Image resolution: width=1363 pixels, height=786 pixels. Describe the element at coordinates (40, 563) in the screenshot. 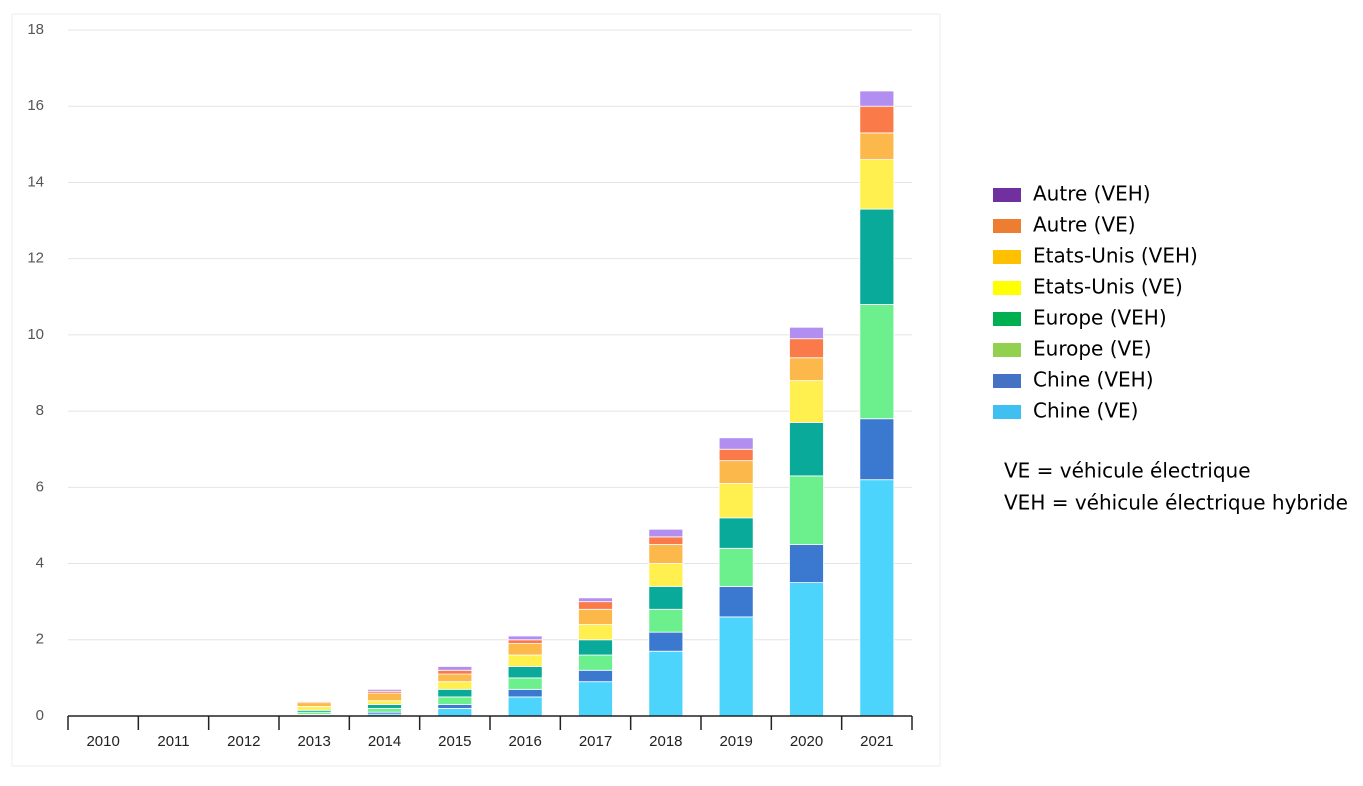

I see `y-tick-label: 4` at that location.